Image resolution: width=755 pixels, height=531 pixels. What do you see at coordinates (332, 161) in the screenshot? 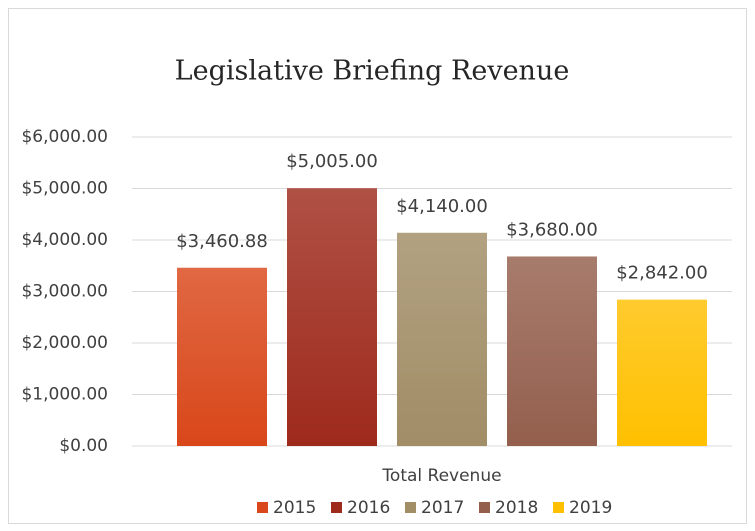
I see `data-label: $5,005.00` at bounding box center [332, 161].